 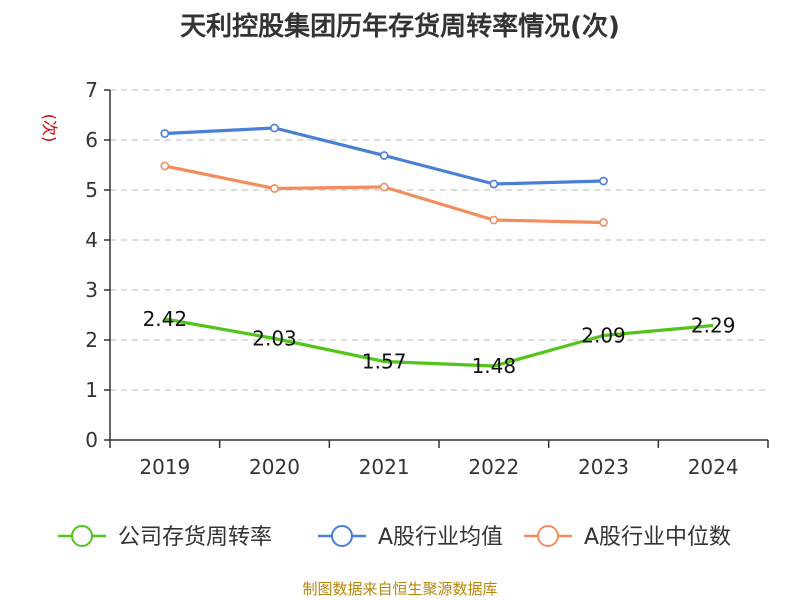 I want to click on data-label: 1.57, so click(x=384, y=362).